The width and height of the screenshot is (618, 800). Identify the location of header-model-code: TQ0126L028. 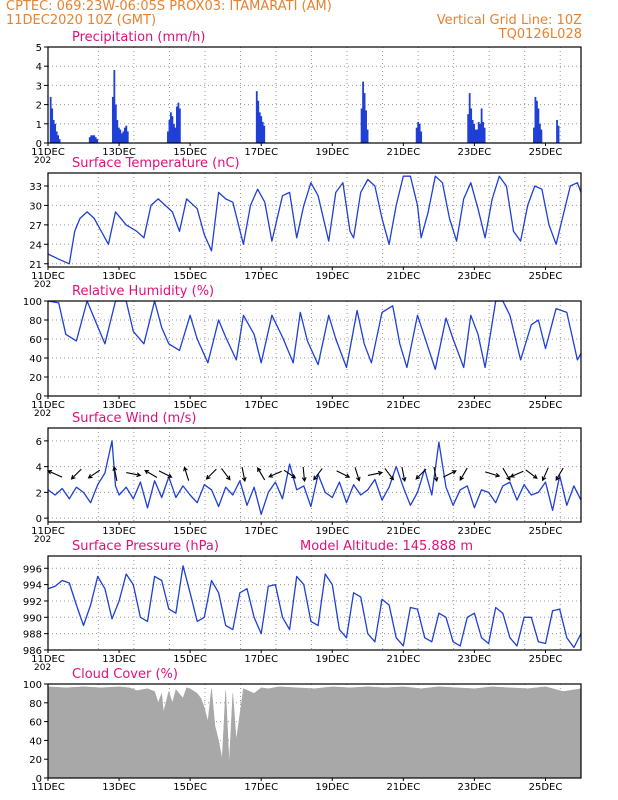
(540, 34).